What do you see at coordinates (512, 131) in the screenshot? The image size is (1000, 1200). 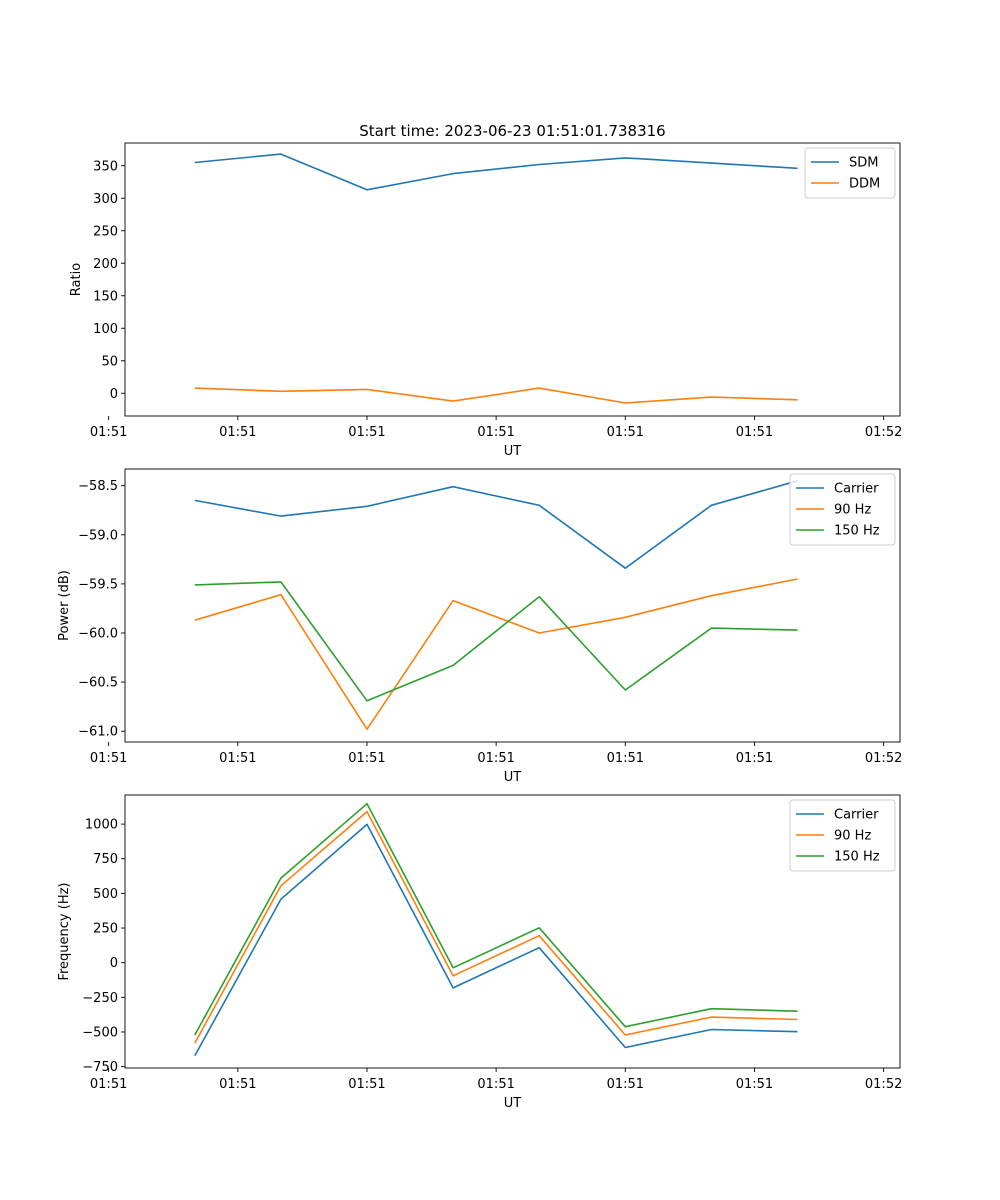 I see `figure-title: Start time: 2023-06-23 01:51:01.738316` at bounding box center [512, 131].